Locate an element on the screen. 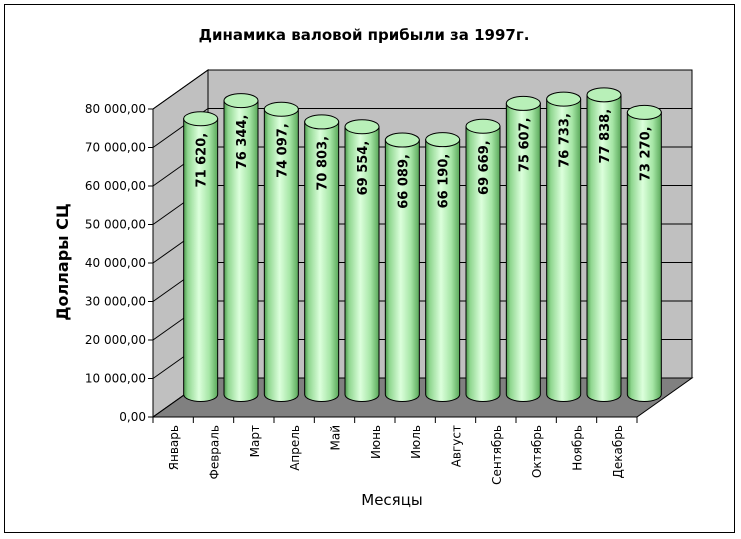 The height and width of the screenshot is (539, 741). x-tick-label: Апрель is located at coordinates (295, 448).